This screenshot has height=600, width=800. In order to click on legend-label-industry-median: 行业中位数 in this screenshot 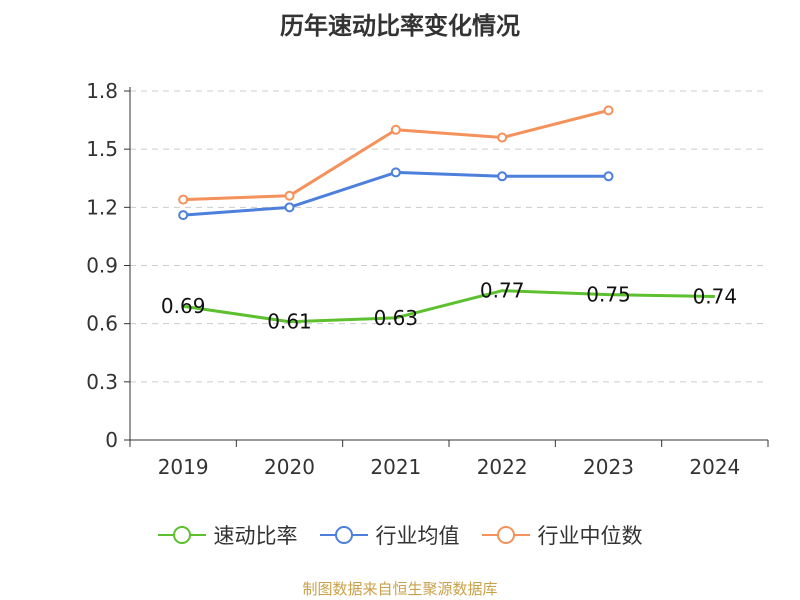, I will do `click(590, 536)`.